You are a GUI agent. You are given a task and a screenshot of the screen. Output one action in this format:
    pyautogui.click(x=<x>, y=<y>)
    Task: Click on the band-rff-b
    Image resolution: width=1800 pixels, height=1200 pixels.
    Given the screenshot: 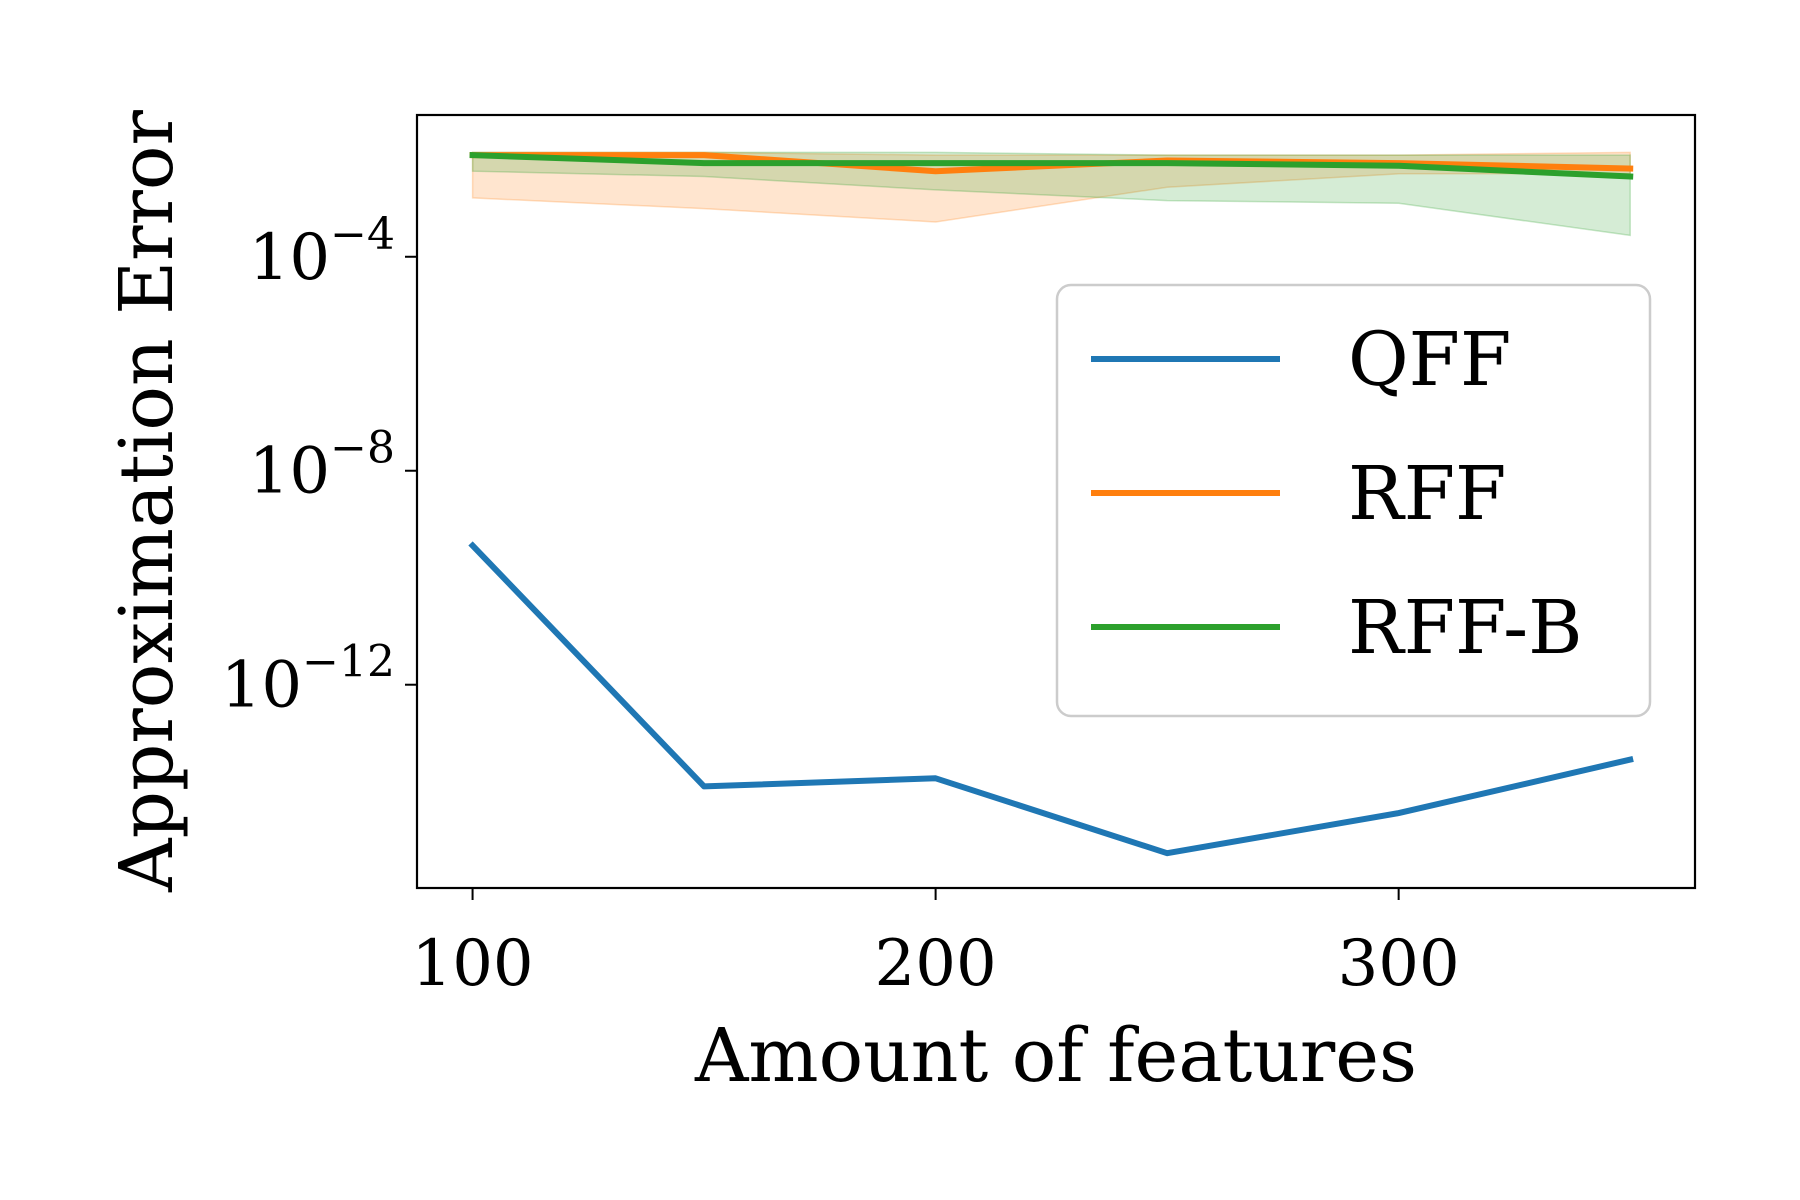 What is the action you would take?
    pyautogui.click(x=1051, y=194)
    